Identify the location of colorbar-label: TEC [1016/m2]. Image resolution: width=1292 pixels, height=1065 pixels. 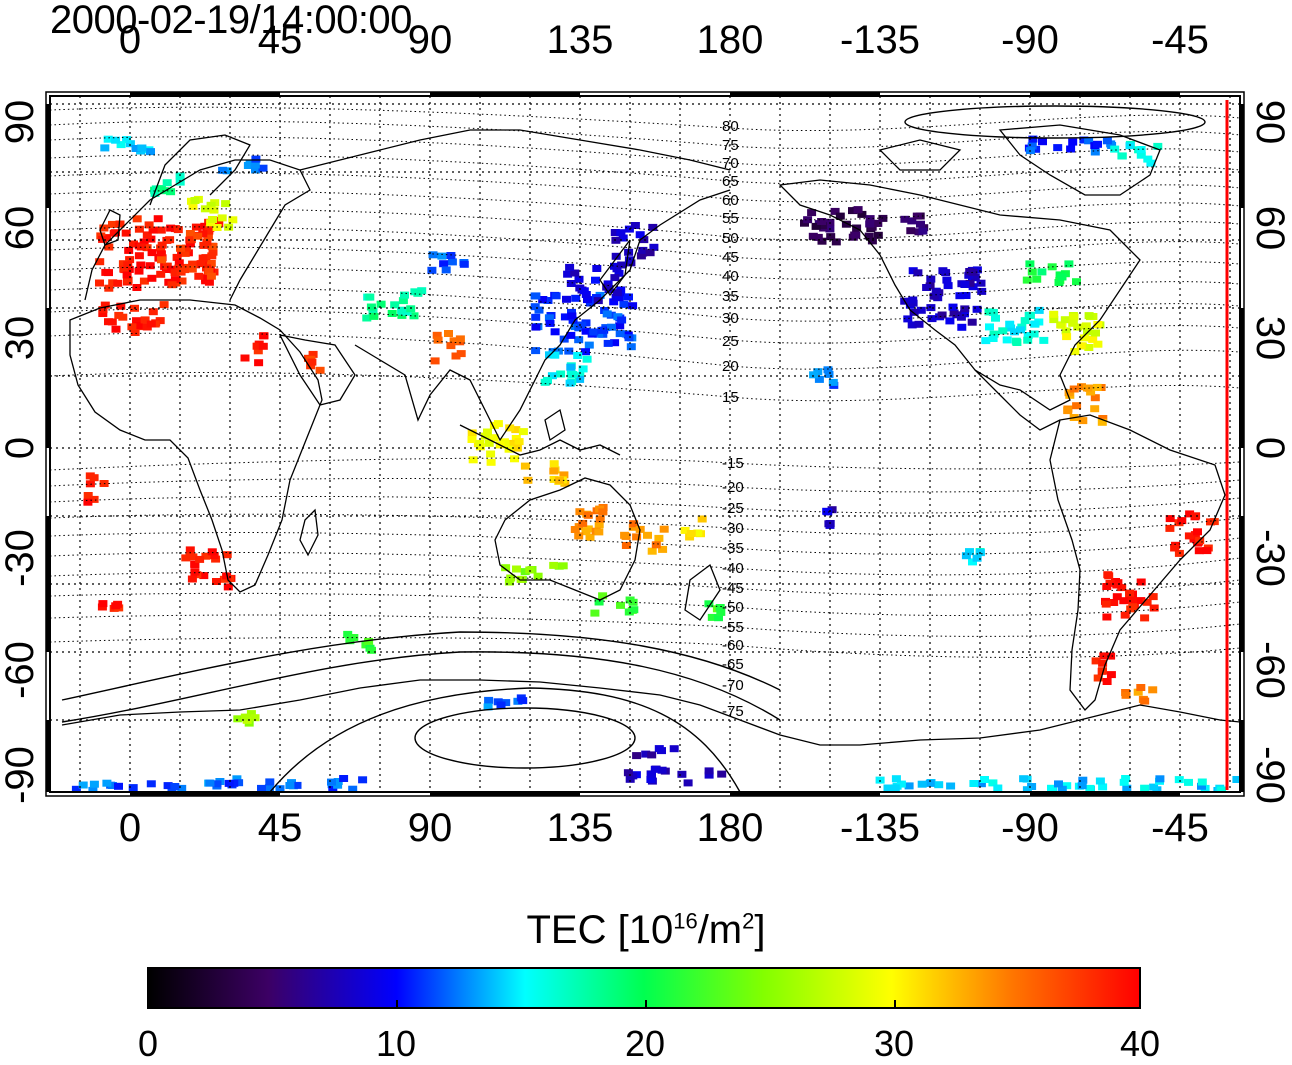
(646, 930).